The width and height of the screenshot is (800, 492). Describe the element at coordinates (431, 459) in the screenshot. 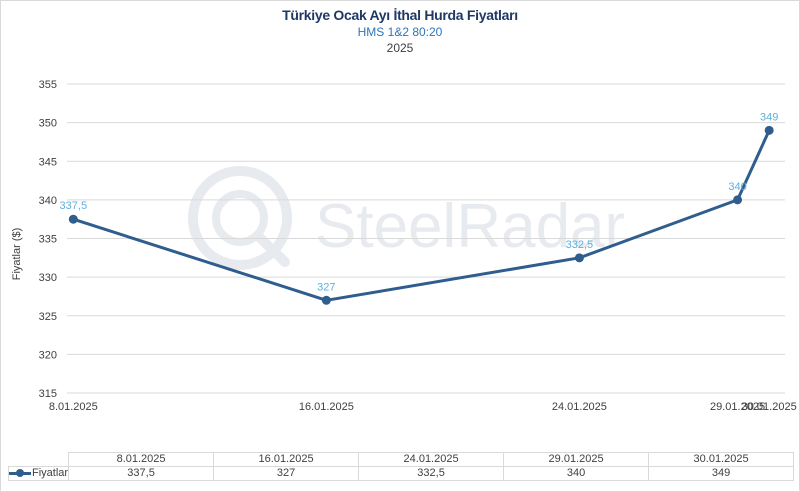

I see `data-table-col-header: 24.01.2025` at that location.